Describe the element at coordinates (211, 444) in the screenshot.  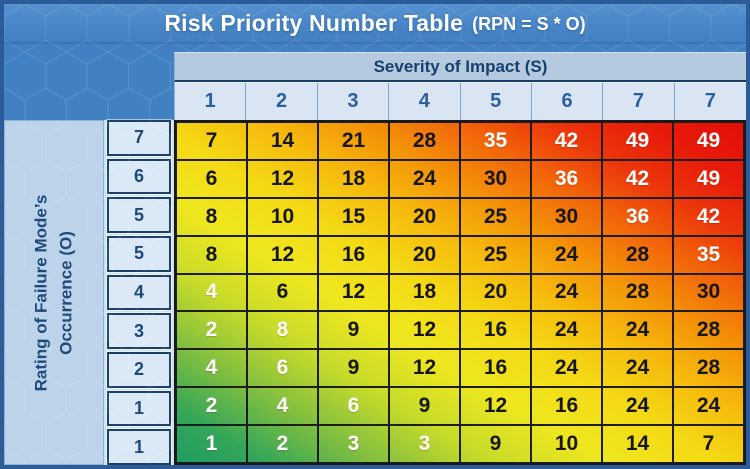
I see `rpn-cell: 1` at that location.